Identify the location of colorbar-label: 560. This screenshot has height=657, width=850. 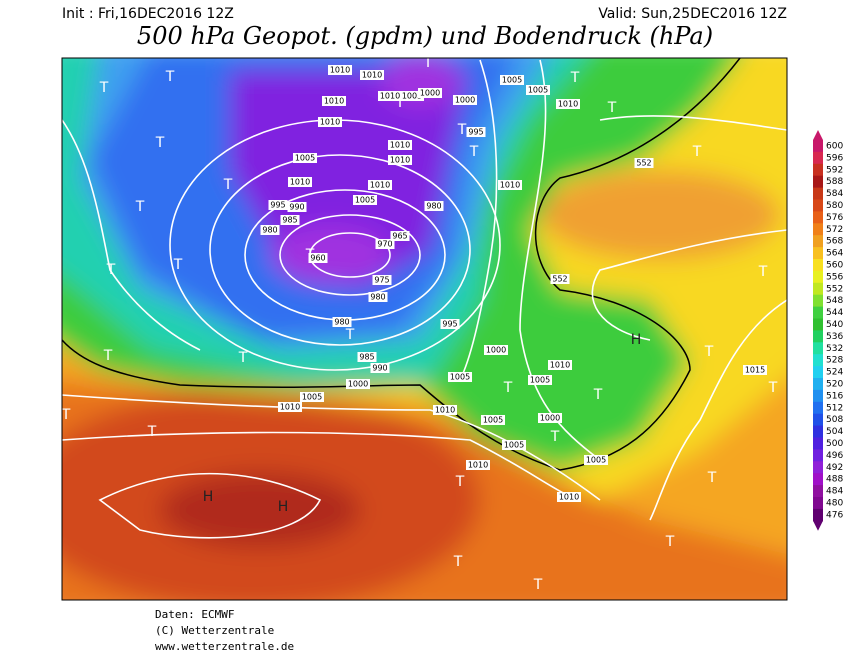
(834, 265).